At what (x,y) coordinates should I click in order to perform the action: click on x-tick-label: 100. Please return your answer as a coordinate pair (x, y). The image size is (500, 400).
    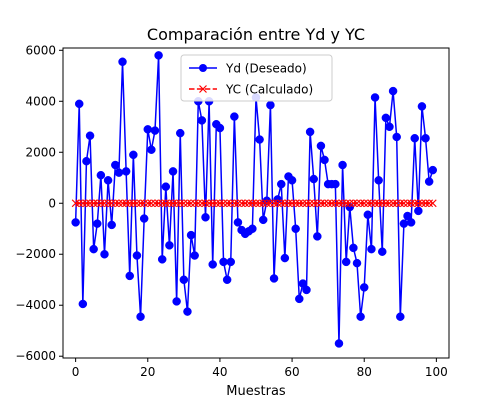
    Looking at the image, I should click on (436, 372).